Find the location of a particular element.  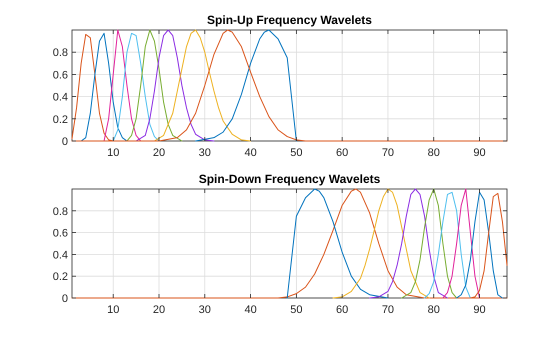

chart-title: Spin-Down Frequency Wavelets is located at coordinates (289, 179).